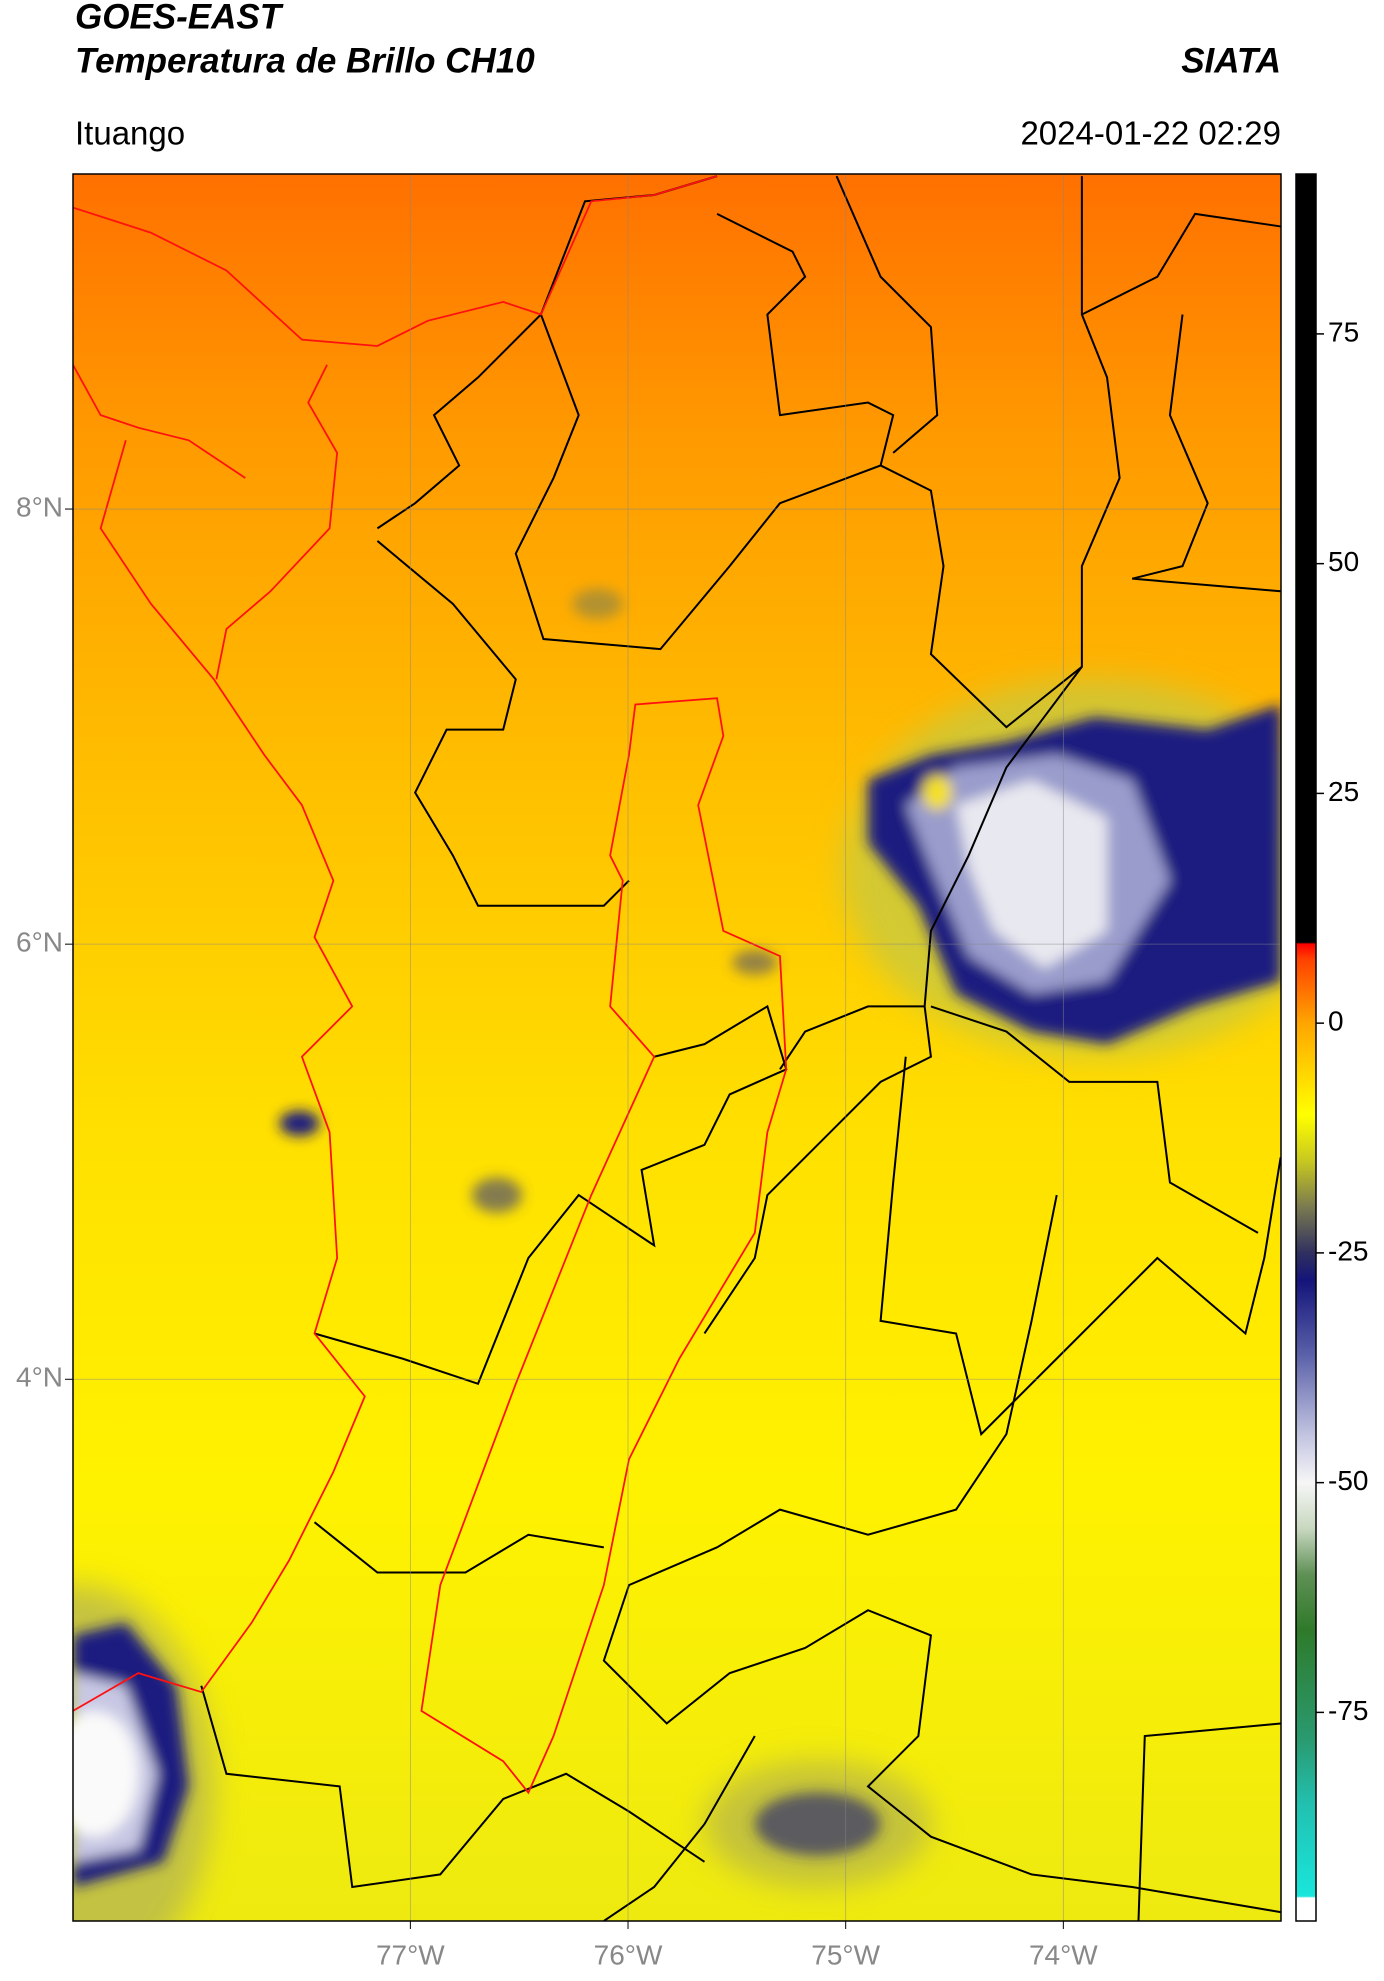  What do you see at coordinates (1343, 561) in the screenshot?
I see `colorbar-tick-label: 50` at bounding box center [1343, 561].